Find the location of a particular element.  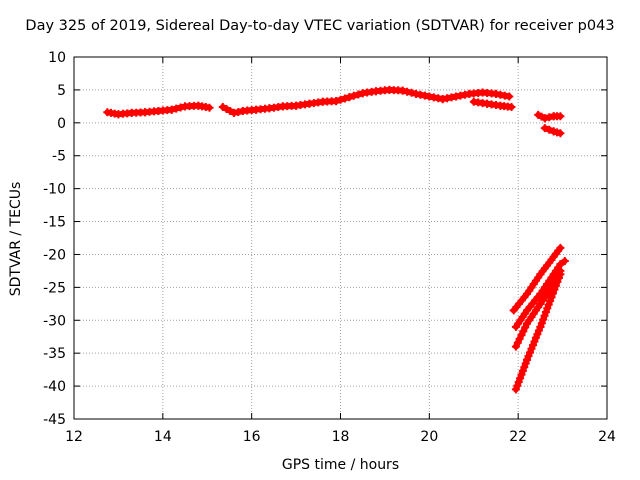

y-tick-label: -40 is located at coordinates (54, 387).